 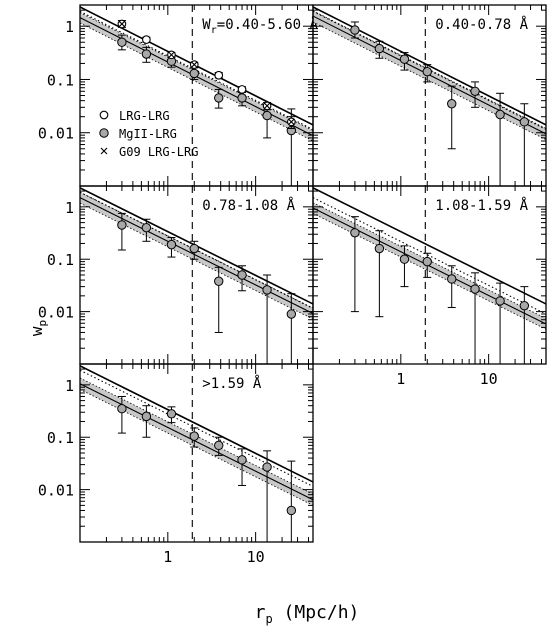 I want to click on panel-label: 1.08-1.59 Å, so click(x=481, y=205).